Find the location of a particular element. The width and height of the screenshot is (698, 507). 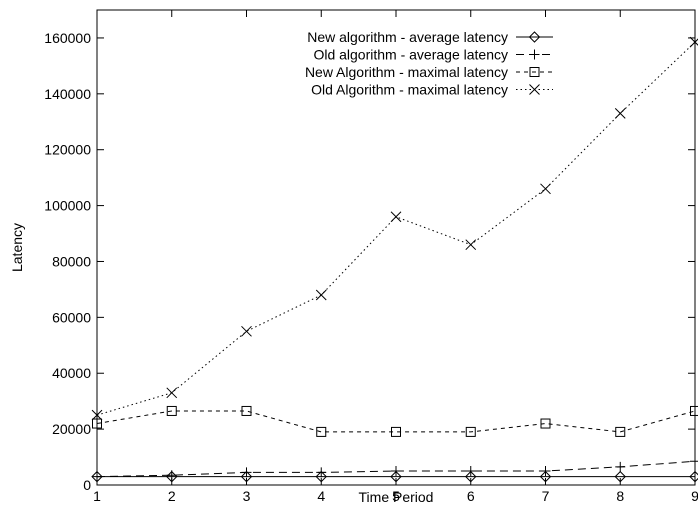

y-tick-label: 0 is located at coordinates (87, 485).